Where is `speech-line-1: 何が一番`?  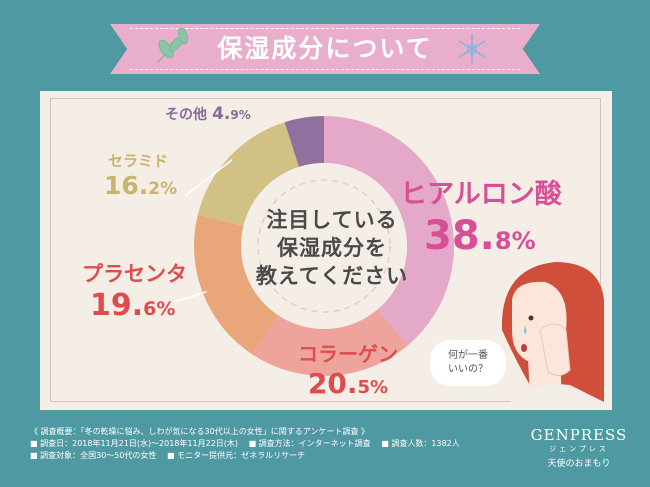 speech-line-1: 何が一番 is located at coordinates (468, 355).